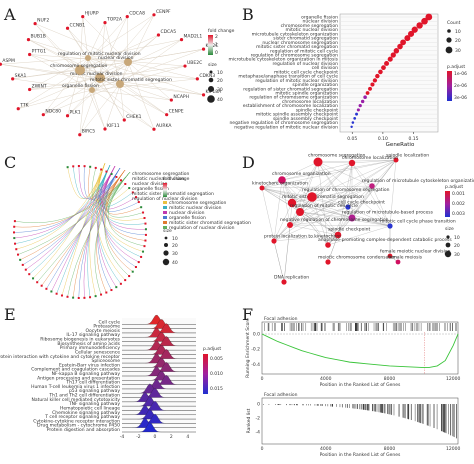 Image resolution: width=474 pixels, height=464 pixels. I want to click on panel-e-category-label: Ribosome biogenesis in eukaryotes, so click(80, 340).